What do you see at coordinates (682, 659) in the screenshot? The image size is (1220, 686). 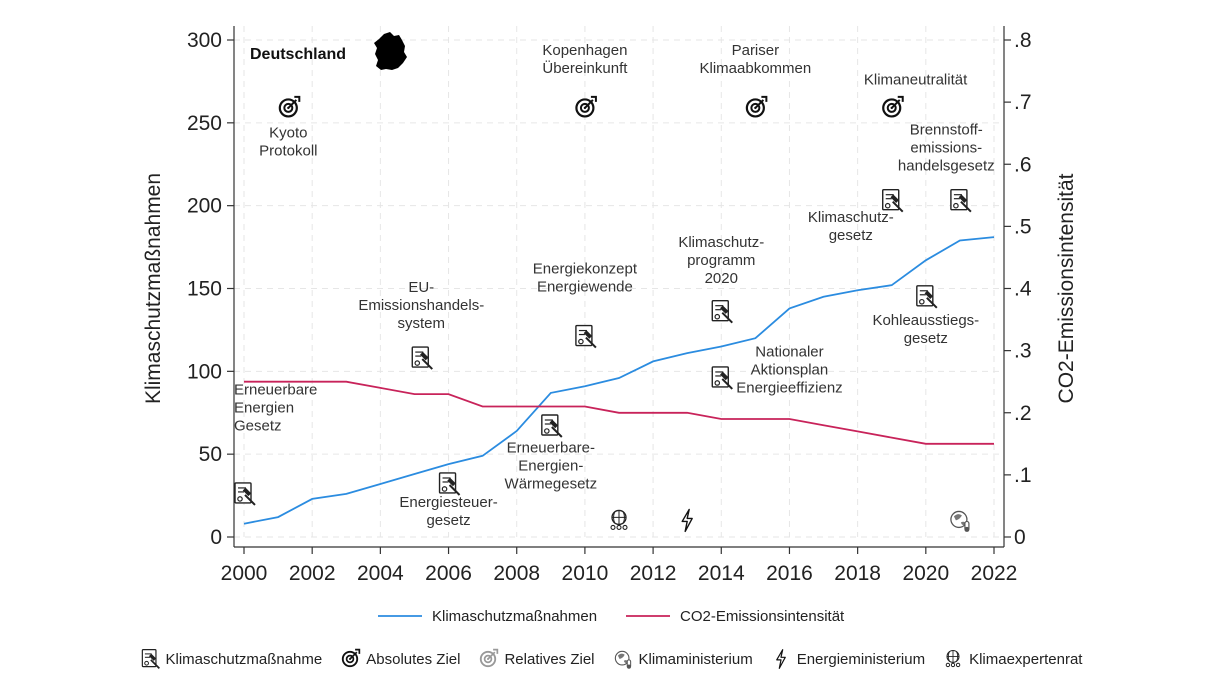 I see `symbol-legend-item: Klimaministerium` at bounding box center [682, 659].